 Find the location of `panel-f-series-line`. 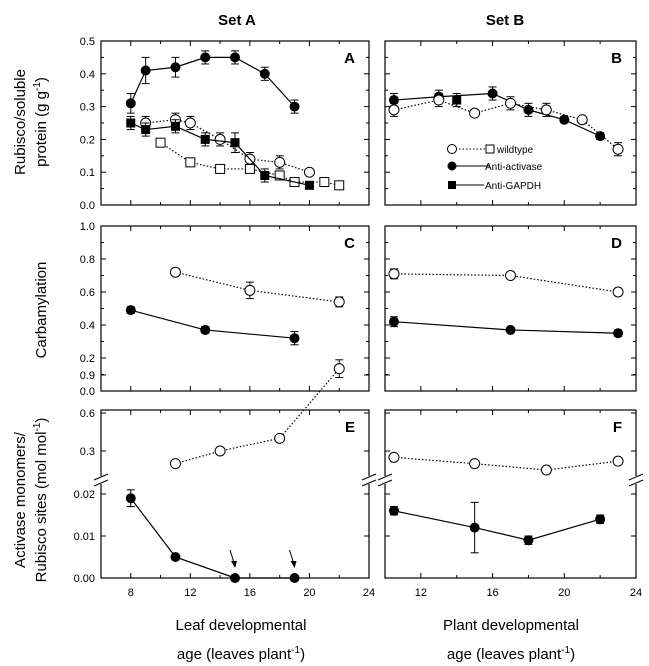

panel-f-series-line is located at coordinates (497, 525).